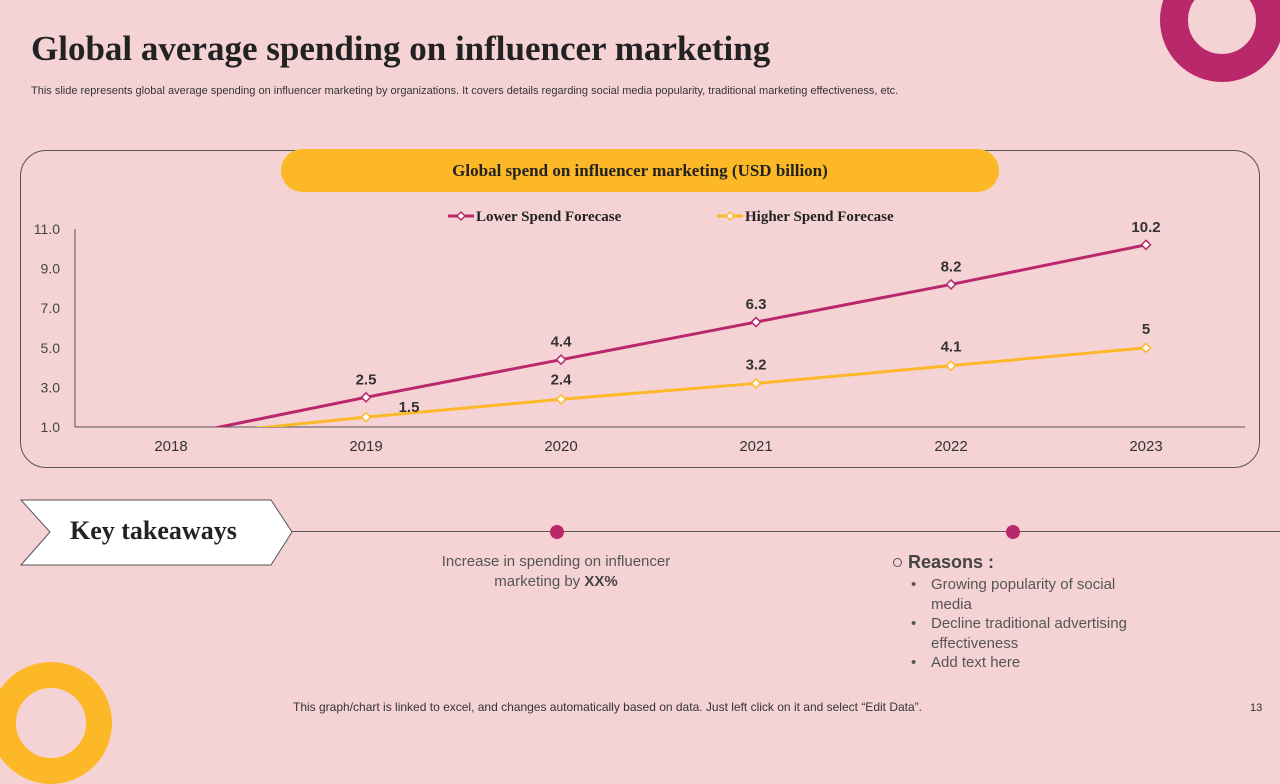  I want to click on x-tick-label: 2019, so click(365, 446).